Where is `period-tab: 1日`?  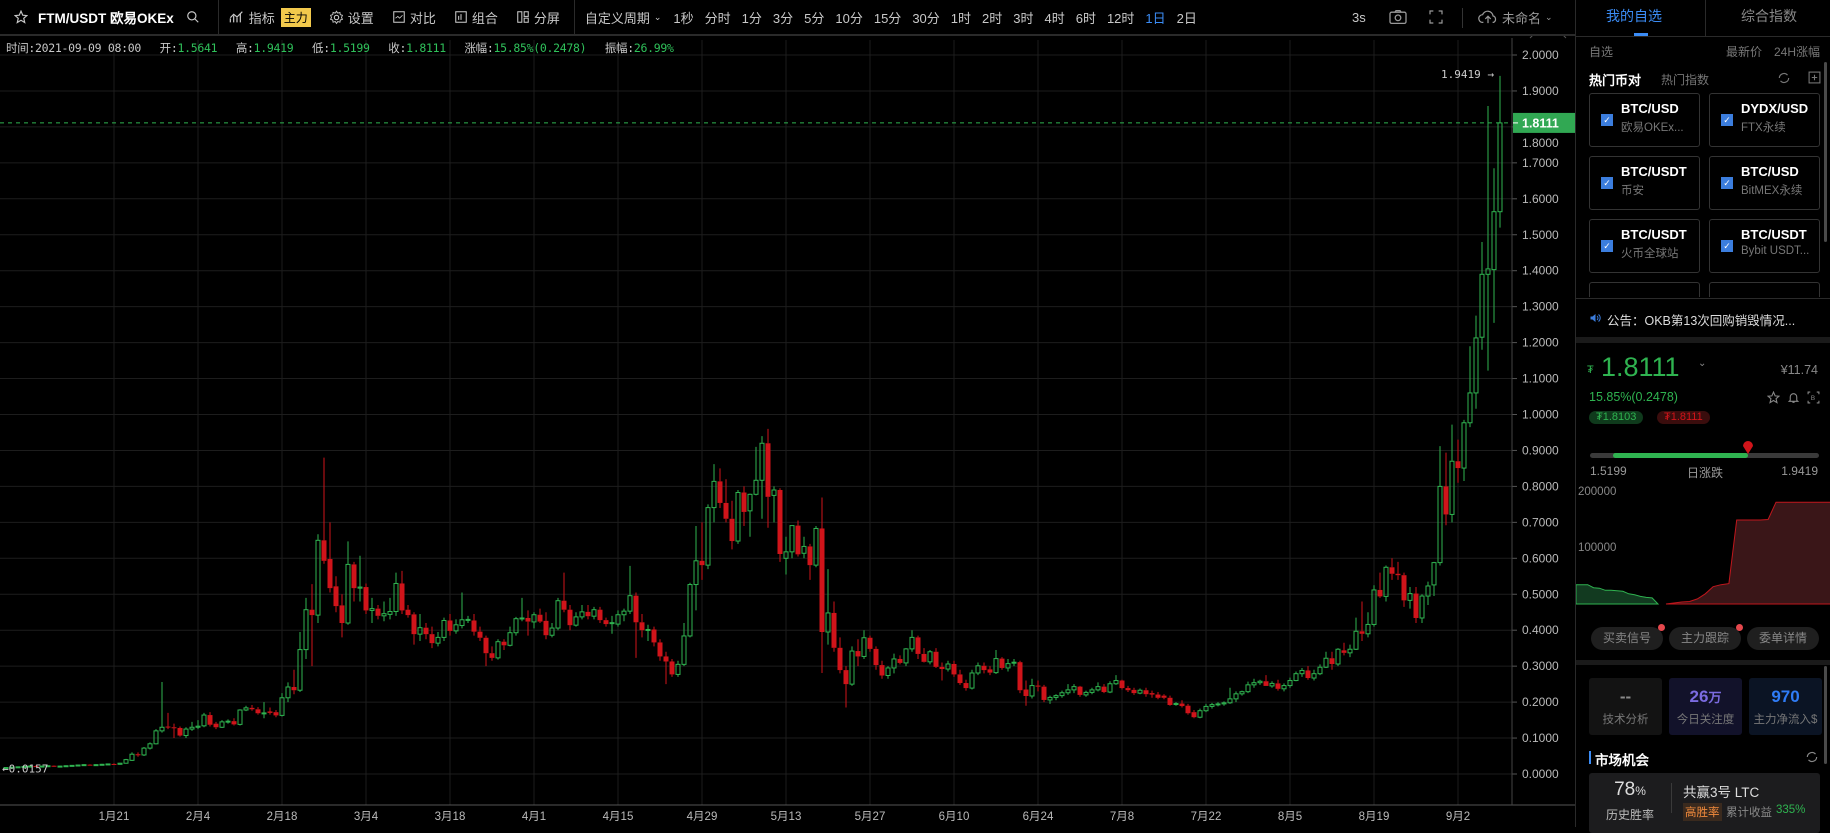
period-tab: 1日 is located at coordinates (1155, 18).